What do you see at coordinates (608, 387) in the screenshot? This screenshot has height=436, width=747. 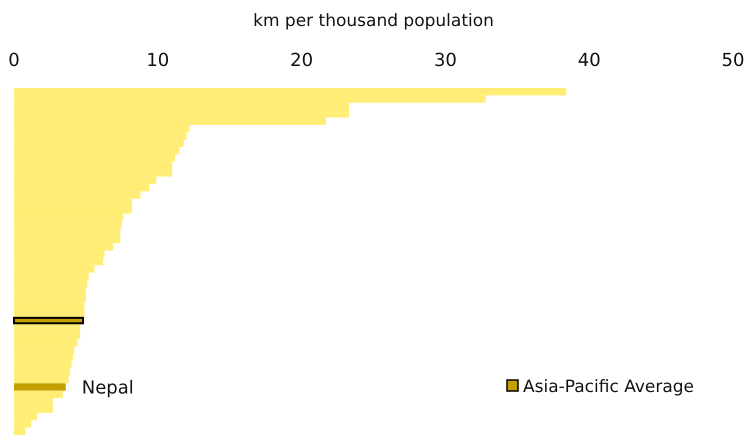 I see `annotation: Asia-Pacific Average` at bounding box center [608, 387].